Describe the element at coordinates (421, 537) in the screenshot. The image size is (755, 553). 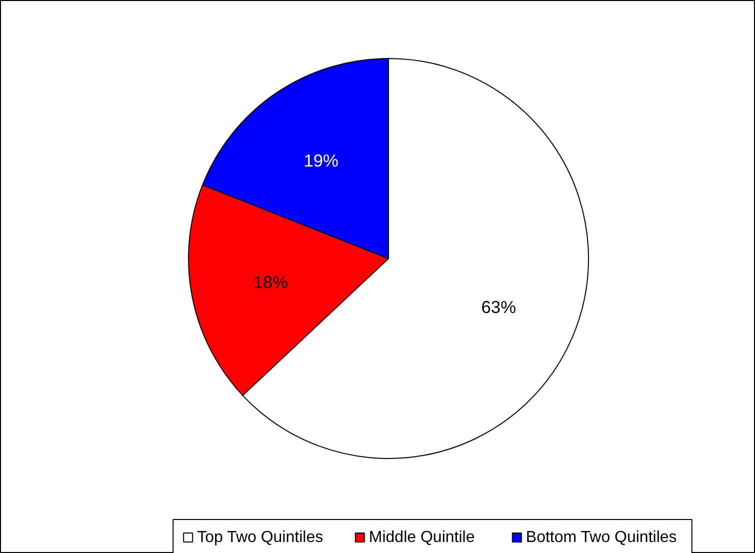
I see `legend-label: Middle Quintile` at that location.